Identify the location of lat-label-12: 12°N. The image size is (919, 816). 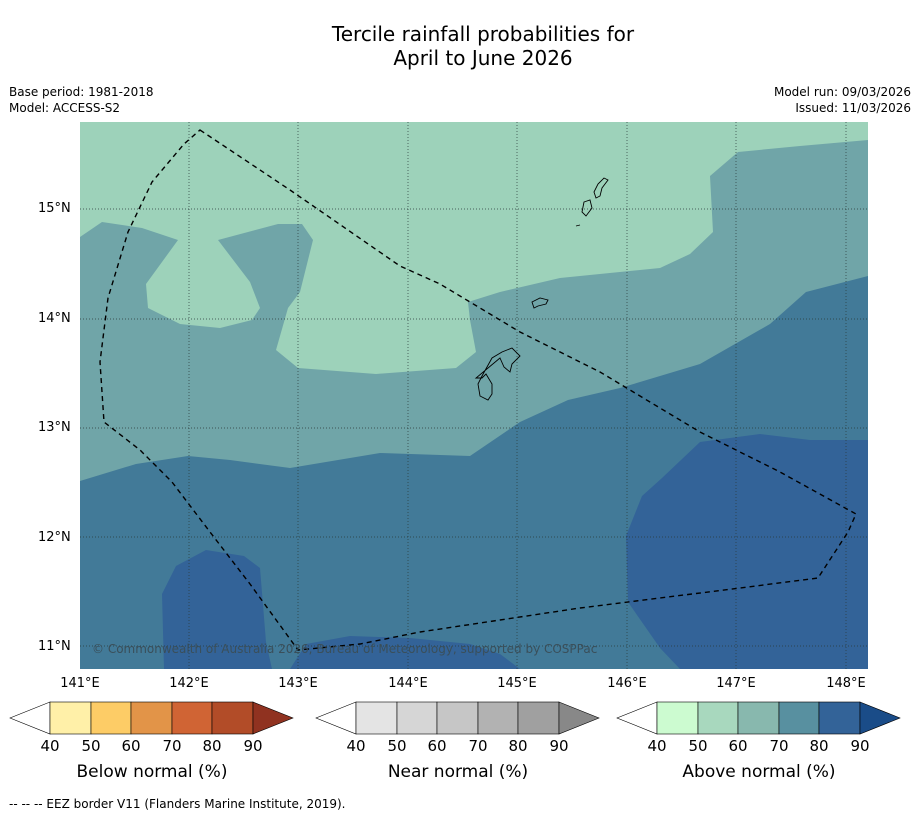
(54, 537).